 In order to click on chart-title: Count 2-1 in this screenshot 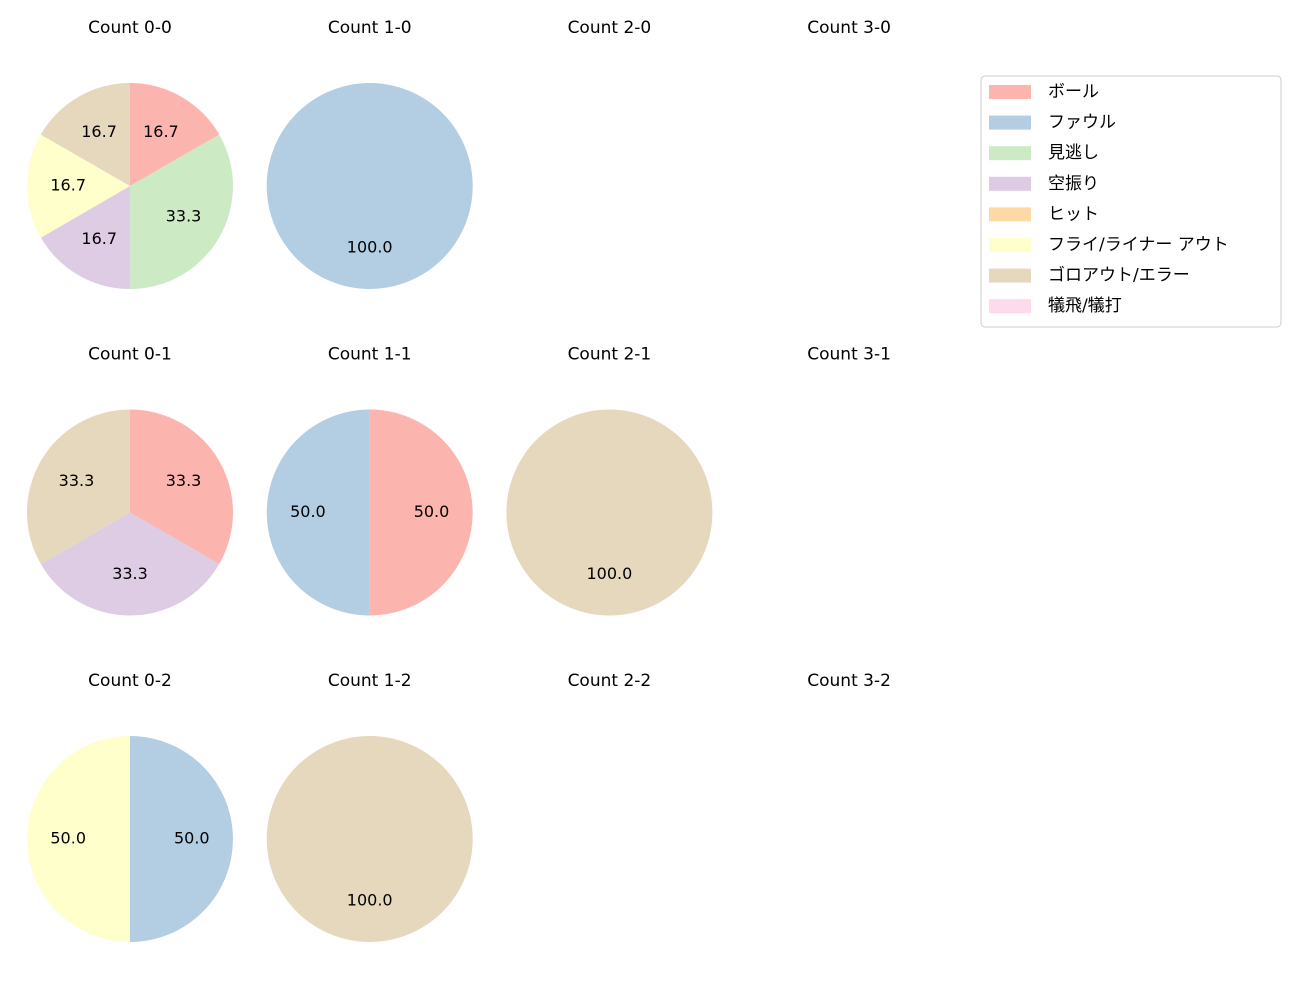, I will do `click(610, 355)`.